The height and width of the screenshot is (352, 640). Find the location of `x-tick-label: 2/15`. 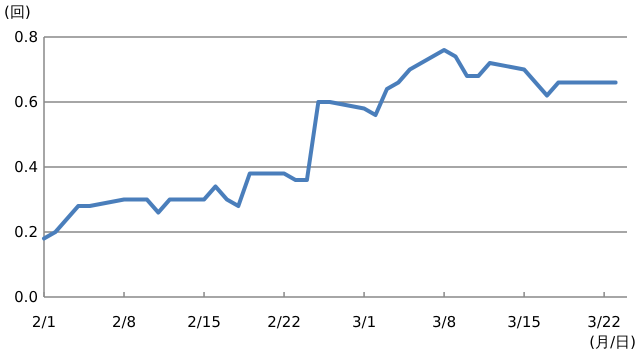

x-tick-label: 2/15 is located at coordinates (204, 322).